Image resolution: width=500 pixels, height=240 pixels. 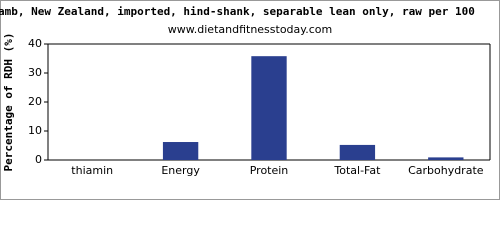 I want to click on y-tick-label: 0, so click(x=38, y=159).